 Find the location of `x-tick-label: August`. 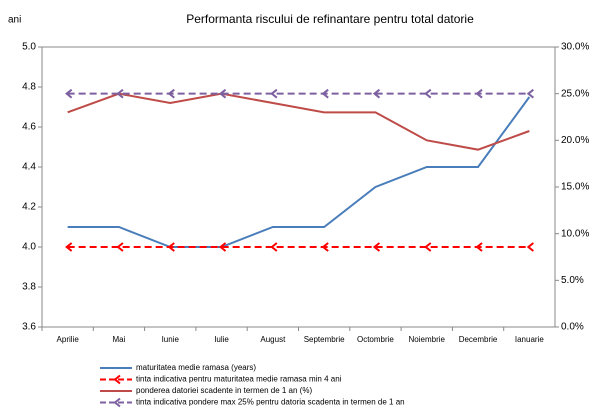

x-tick-label: August is located at coordinates (273, 339).